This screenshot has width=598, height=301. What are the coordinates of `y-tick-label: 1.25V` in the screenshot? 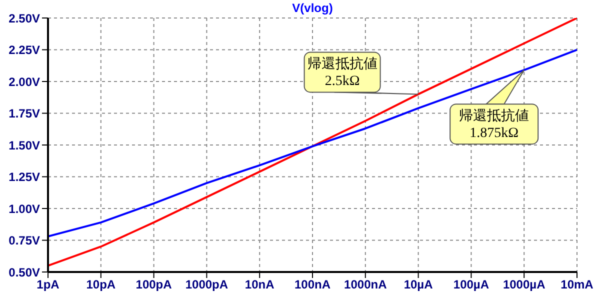 It's located at (24, 177).